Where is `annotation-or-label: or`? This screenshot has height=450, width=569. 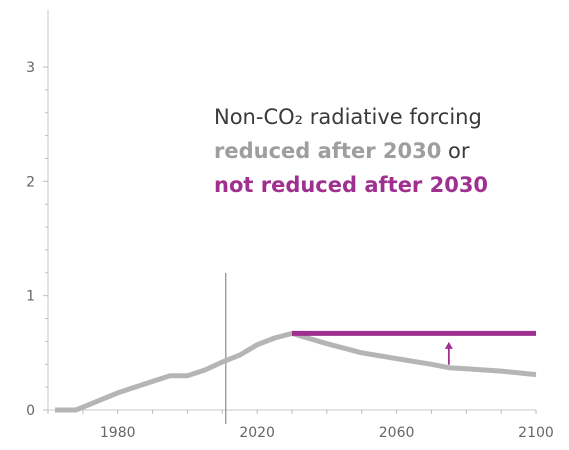 annotation-or-label: or is located at coordinates (455, 151).